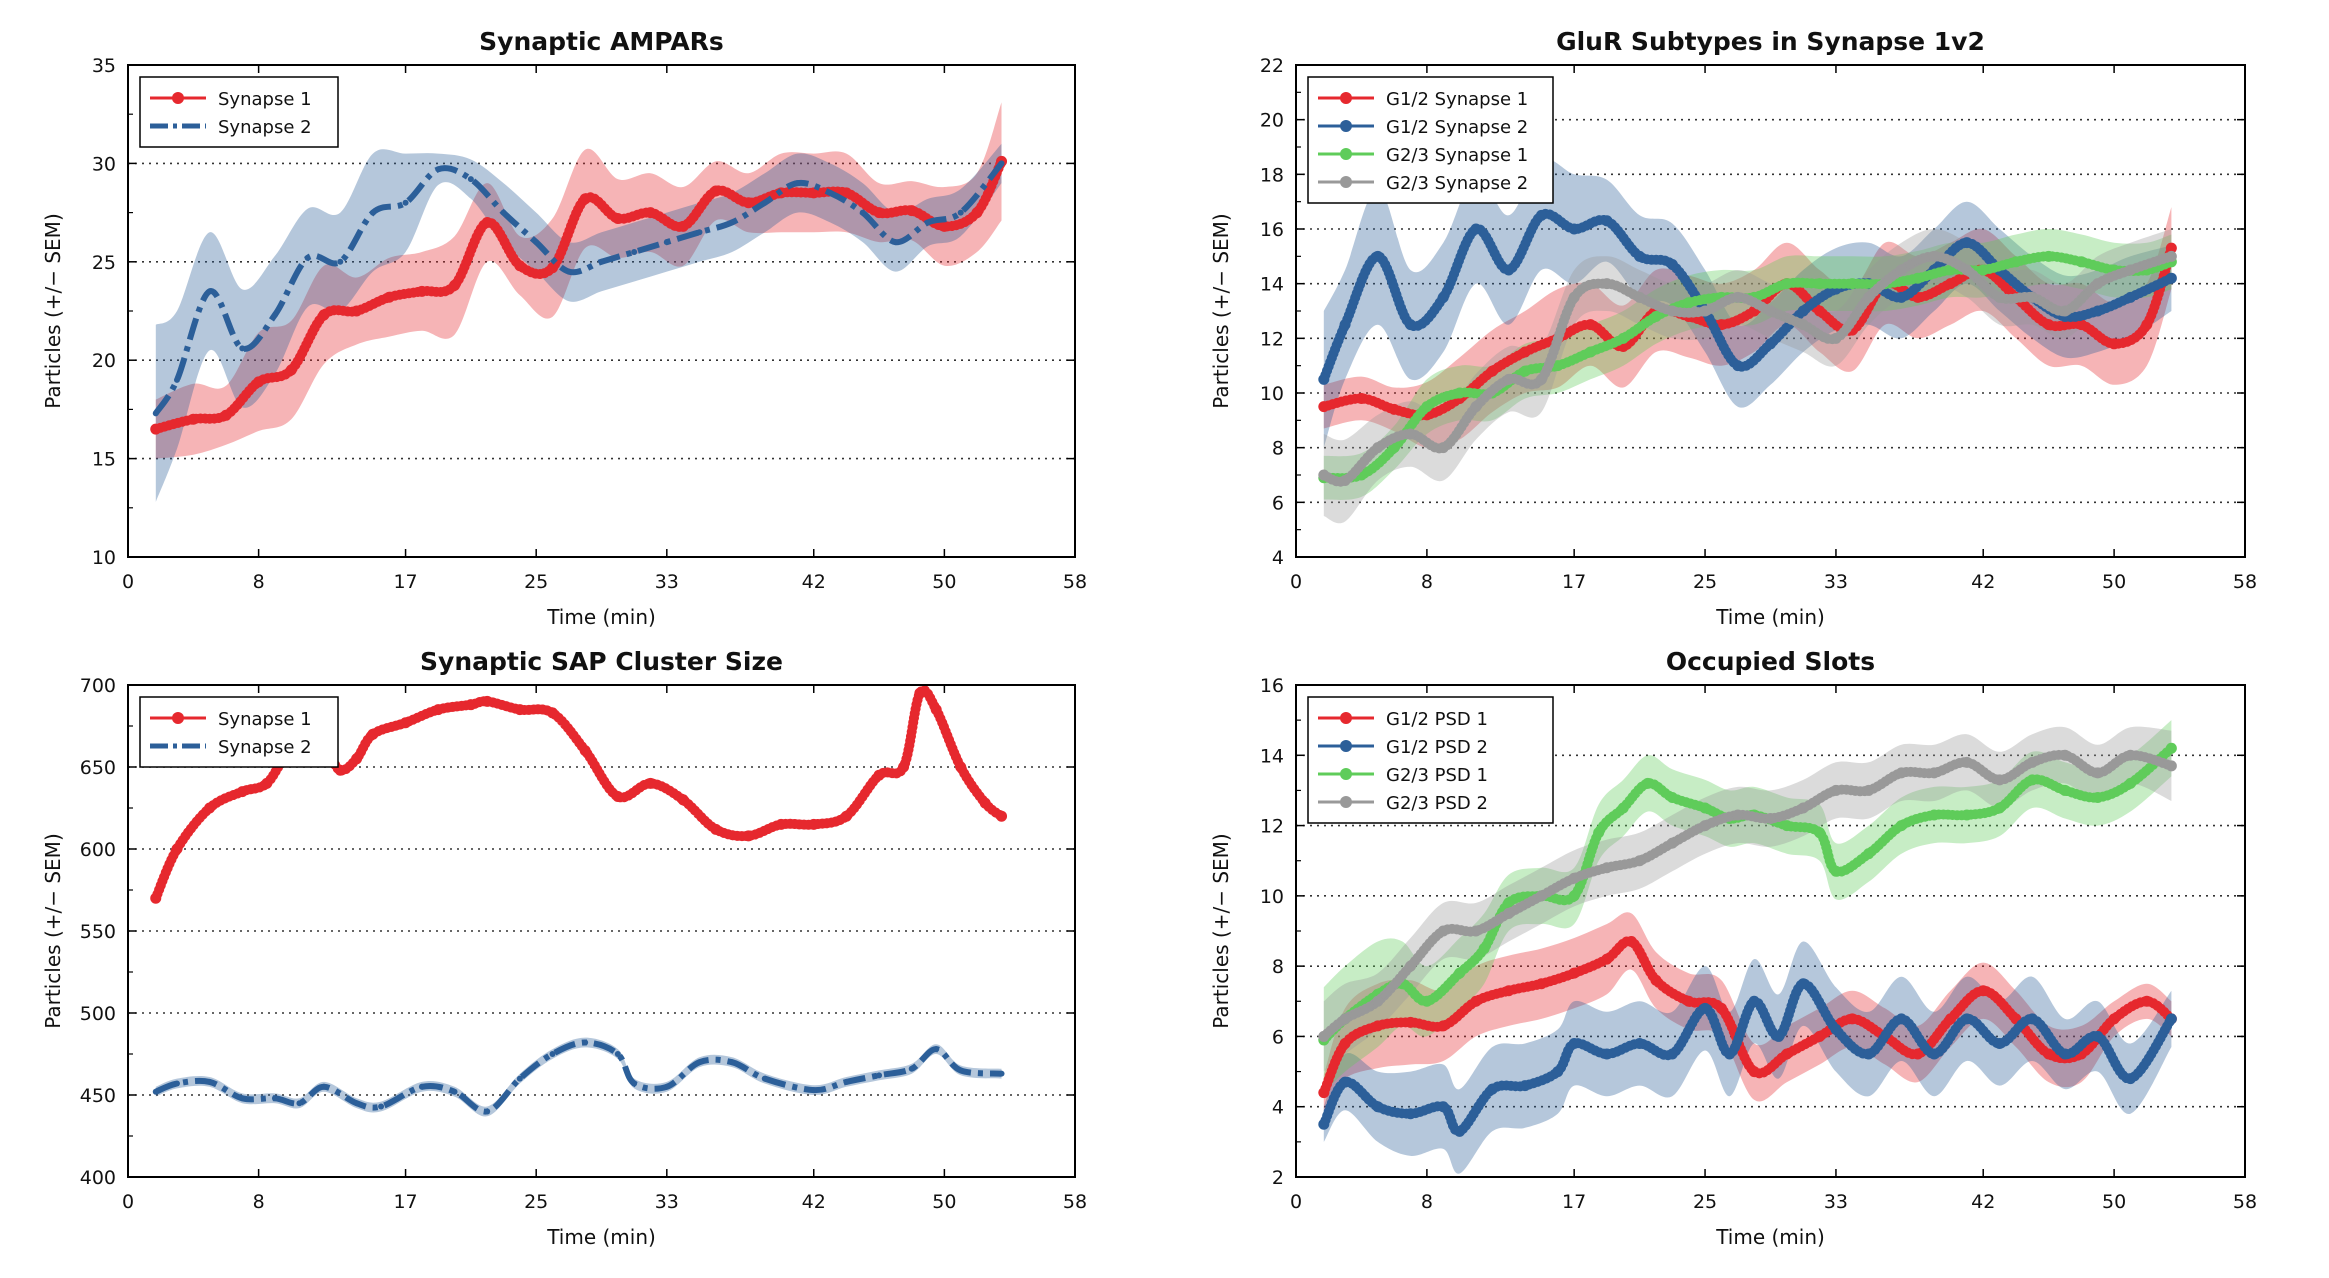 This screenshot has height=1278, width=2329. What do you see at coordinates (1278, 1178) in the screenshot?
I see `y-tick-label: 2` at bounding box center [1278, 1178].